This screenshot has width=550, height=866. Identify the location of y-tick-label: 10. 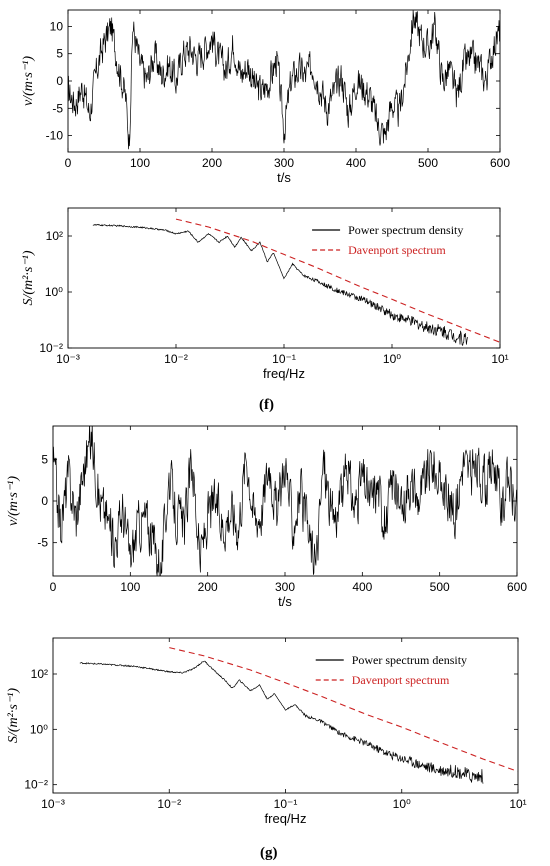
(57, 26).